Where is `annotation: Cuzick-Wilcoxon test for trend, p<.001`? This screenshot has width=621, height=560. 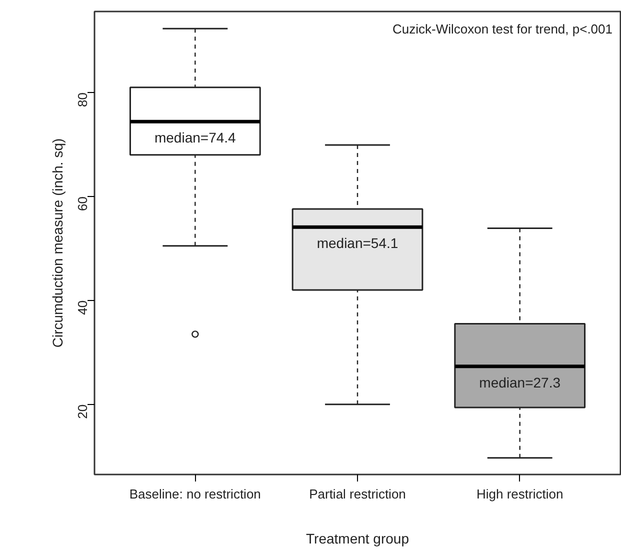
annotation: Cuzick-Wilcoxon test for trend, p<.001 is located at coordinates (502, 29).